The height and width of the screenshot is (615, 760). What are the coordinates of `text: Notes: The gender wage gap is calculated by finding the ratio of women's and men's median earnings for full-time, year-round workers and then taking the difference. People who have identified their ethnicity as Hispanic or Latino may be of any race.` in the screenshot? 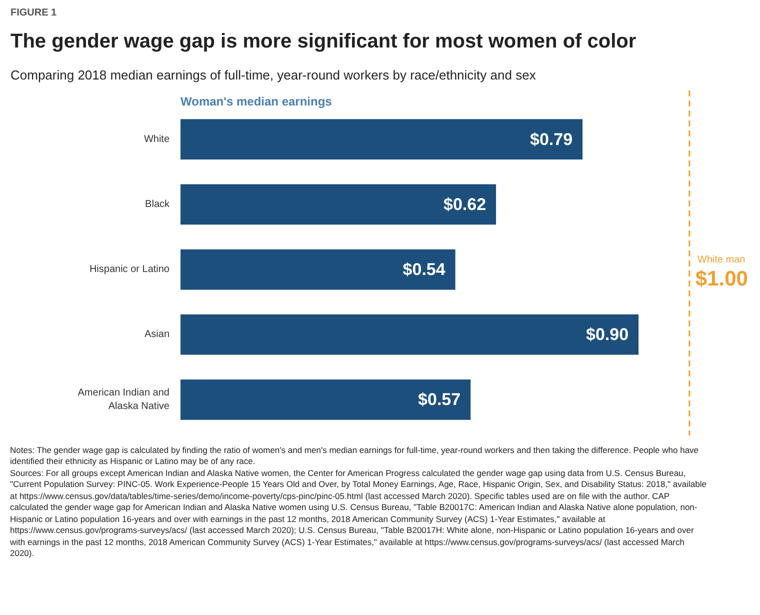 It's located at (355, 456).